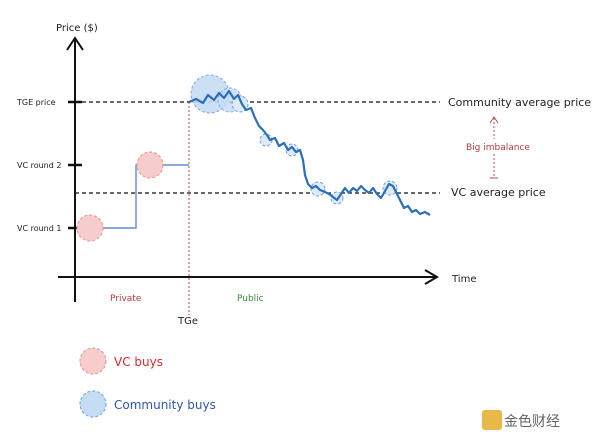 The image size is (600, 446). Describe the element at coordinates (93, 404) in the screenshot. I see `legend-community-swatch` at that location.